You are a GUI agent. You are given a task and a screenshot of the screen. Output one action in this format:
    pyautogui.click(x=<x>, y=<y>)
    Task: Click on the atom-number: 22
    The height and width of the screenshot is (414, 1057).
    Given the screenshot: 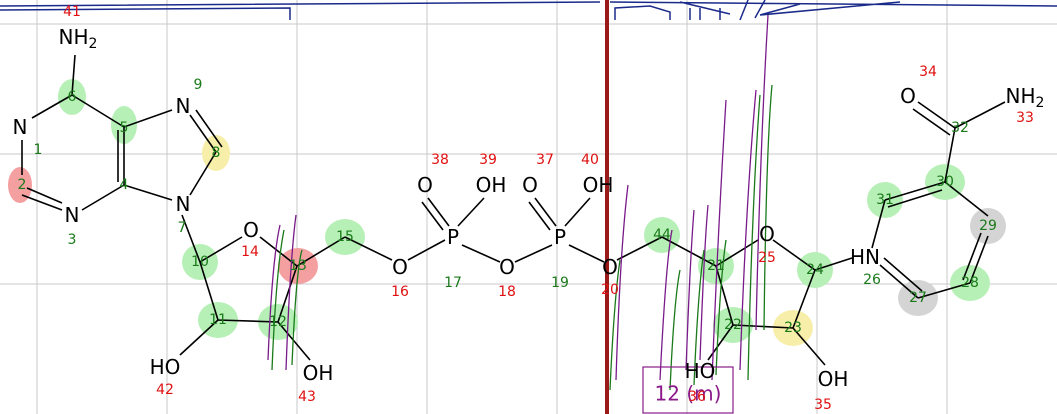 What is the action you would take?
    pyautogui.click(x=733, y=325)
    